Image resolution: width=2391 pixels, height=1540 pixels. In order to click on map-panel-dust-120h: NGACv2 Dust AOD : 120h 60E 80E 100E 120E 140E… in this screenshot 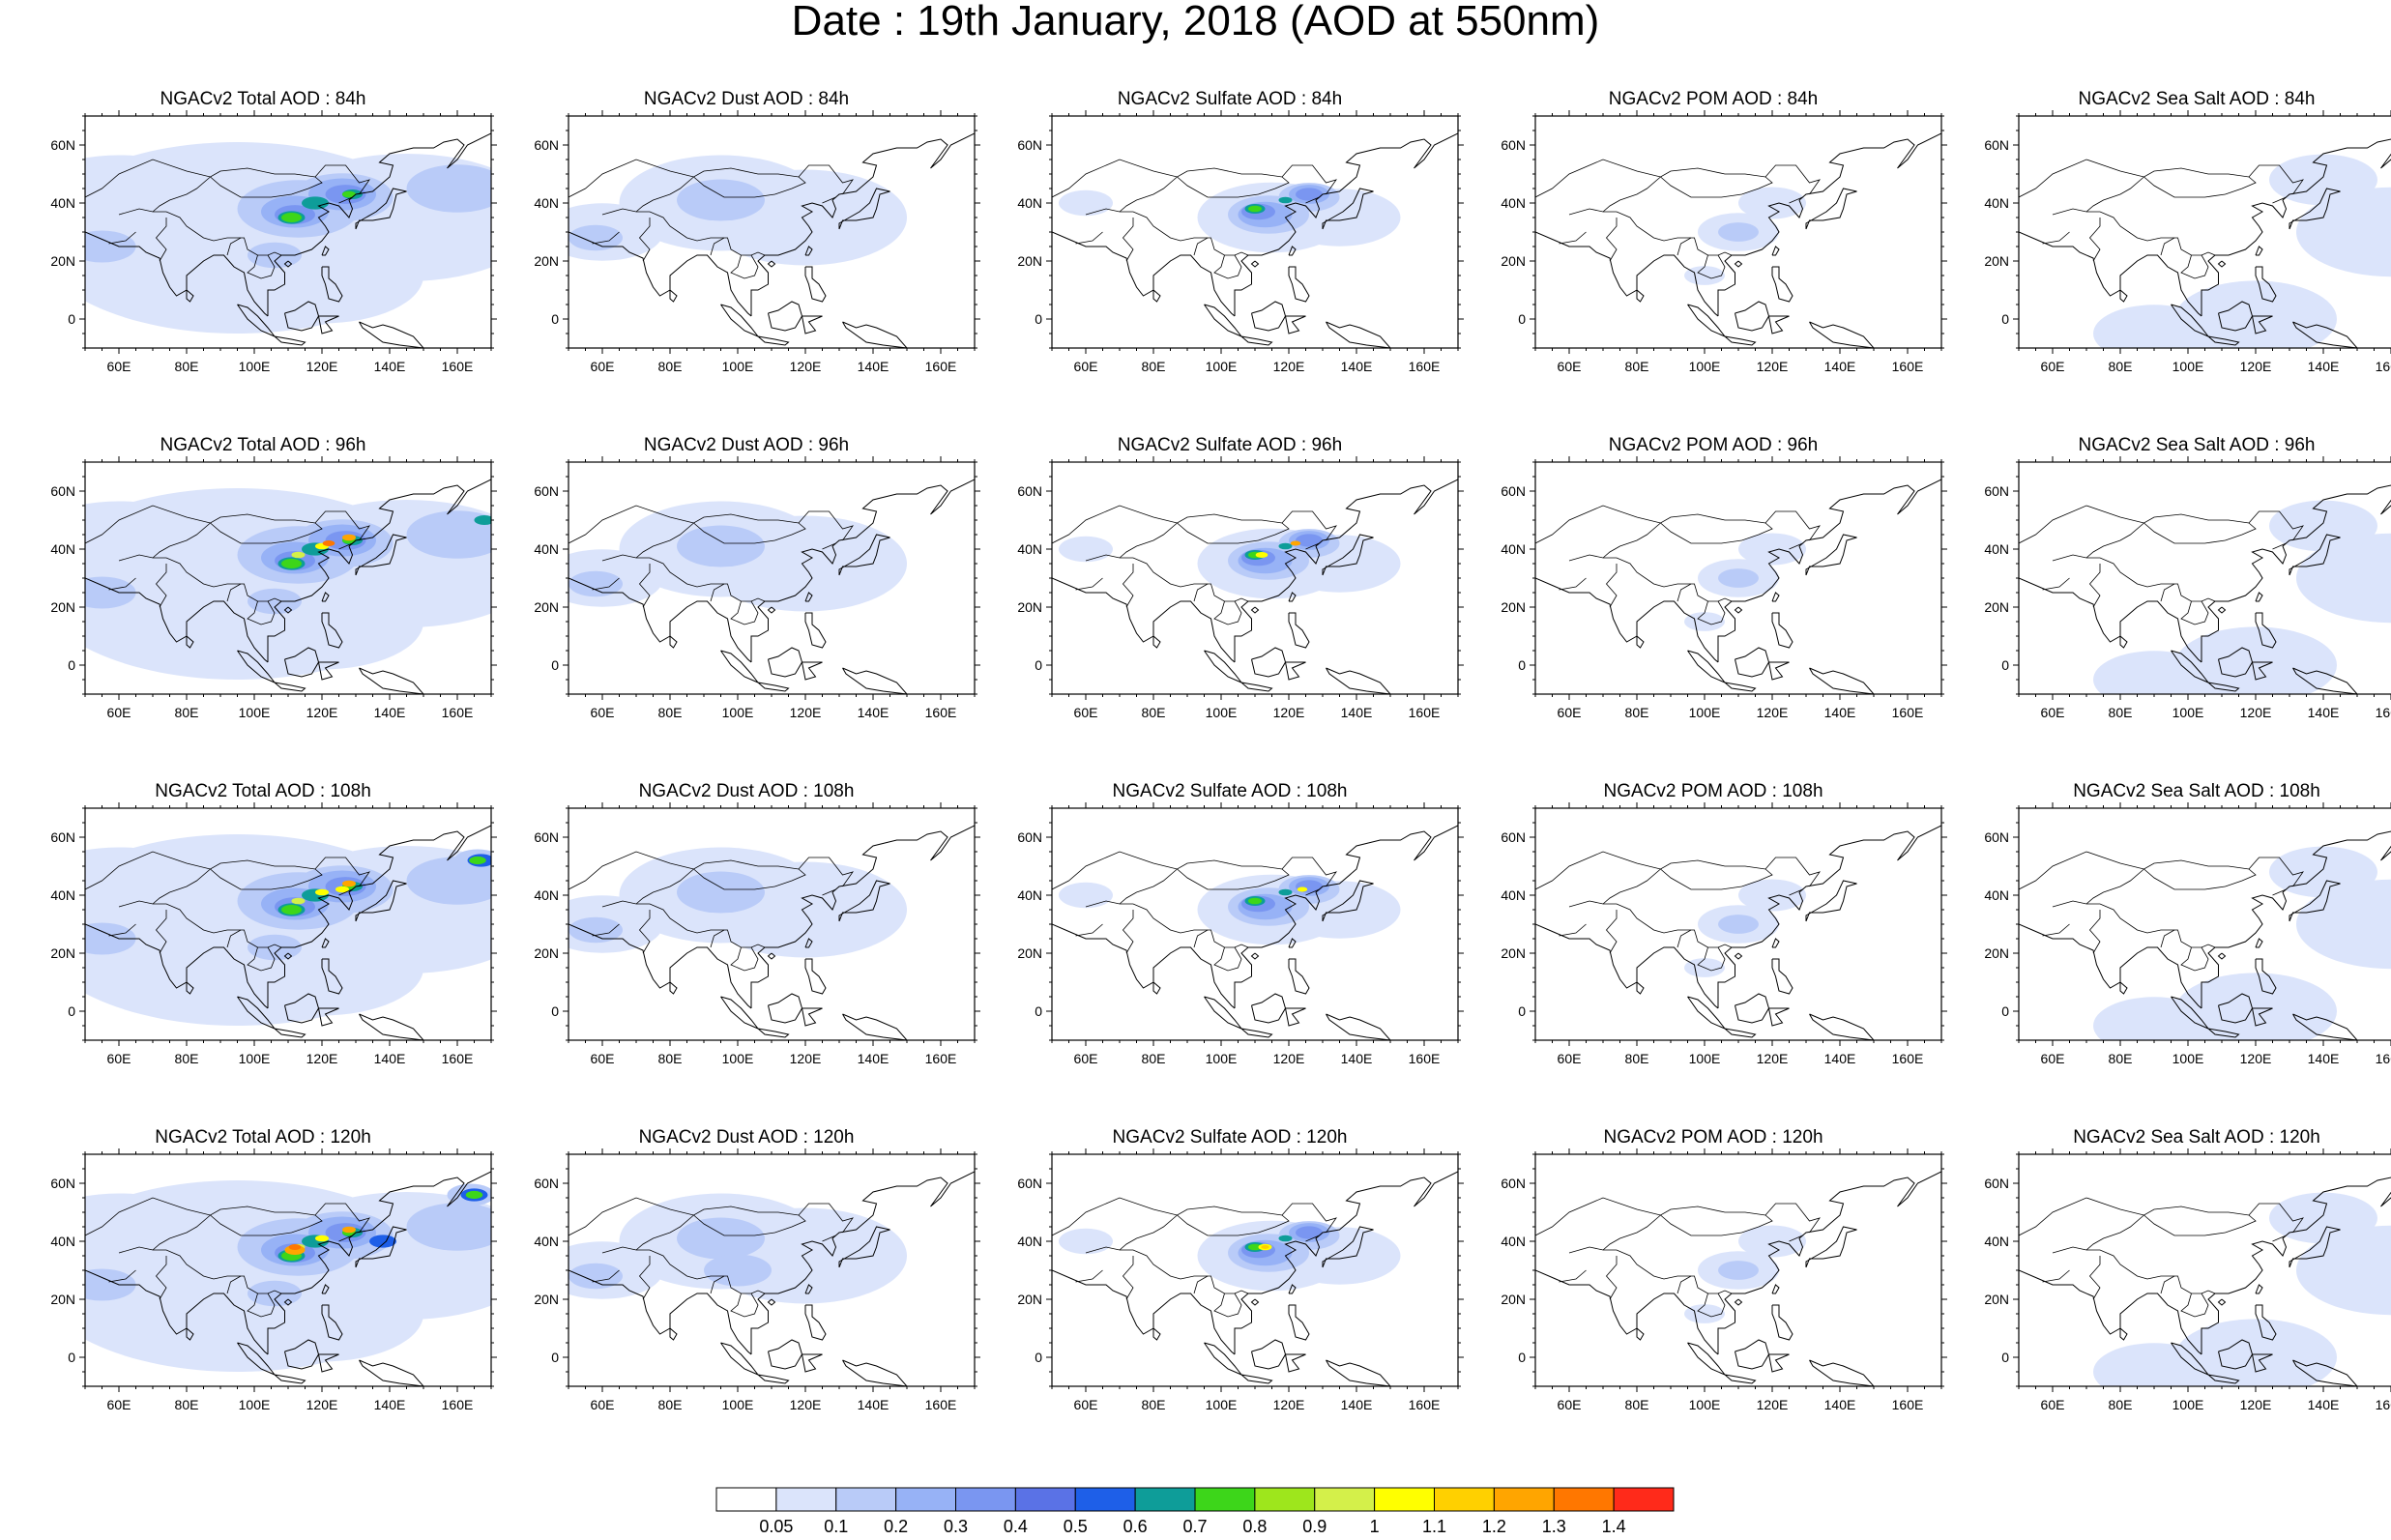, I will do `click(763, 1298)`.